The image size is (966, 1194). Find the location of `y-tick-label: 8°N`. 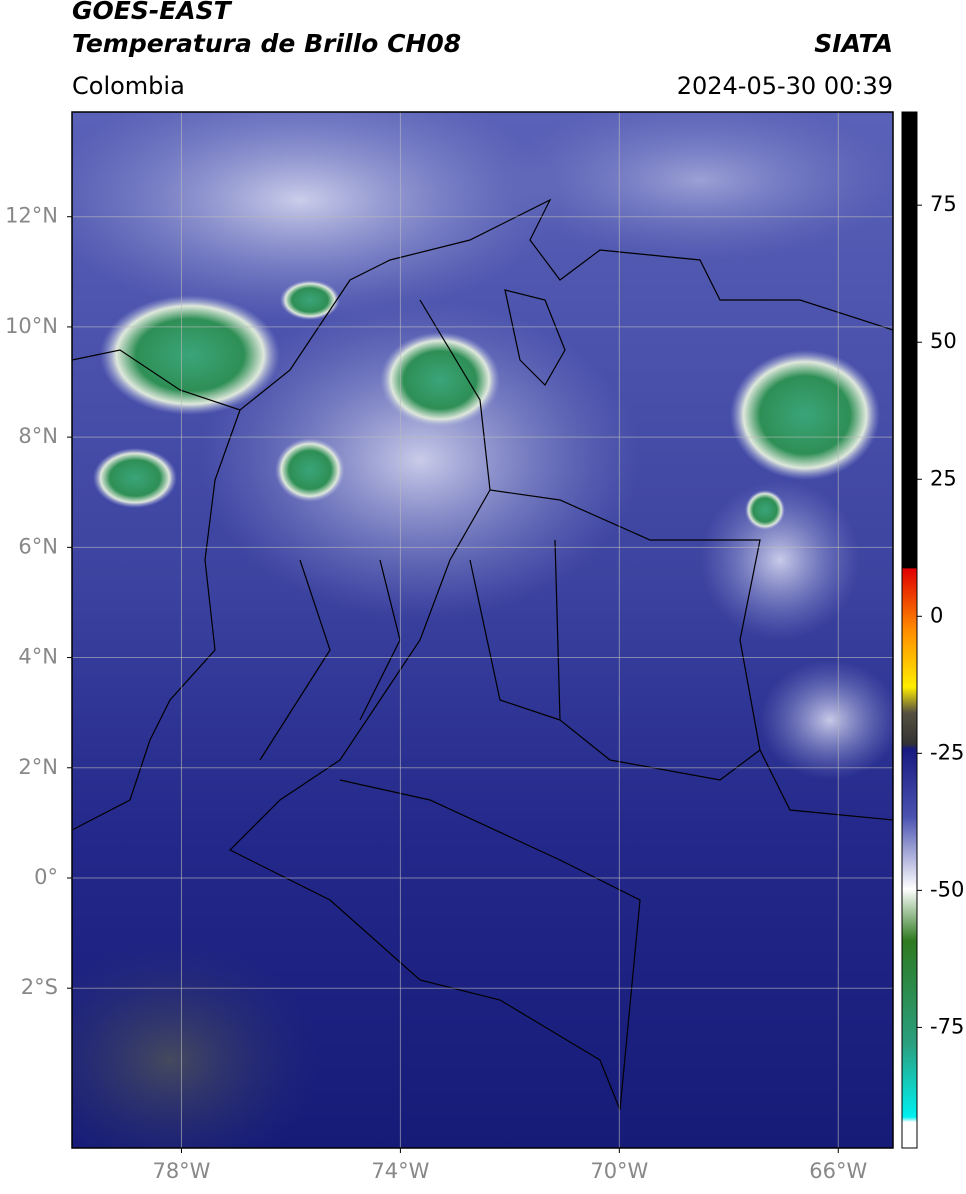

y-tick-label: 8°N is located at coordinates (38, 436).